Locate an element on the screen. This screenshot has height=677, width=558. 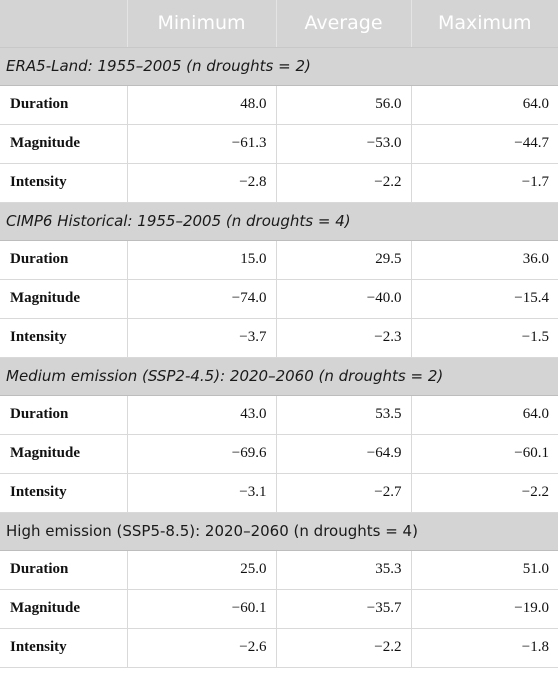
table-row: Magnitude −74.0 −40.0 −15.4 is located at coordinates (279, 299).